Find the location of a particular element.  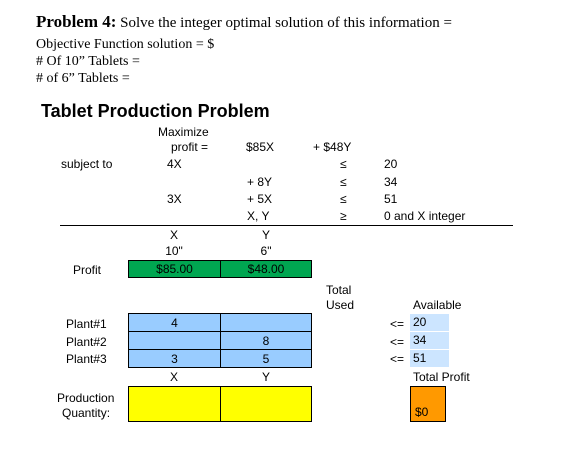

plant-3-op: <= is located at coordinates (397, 359).